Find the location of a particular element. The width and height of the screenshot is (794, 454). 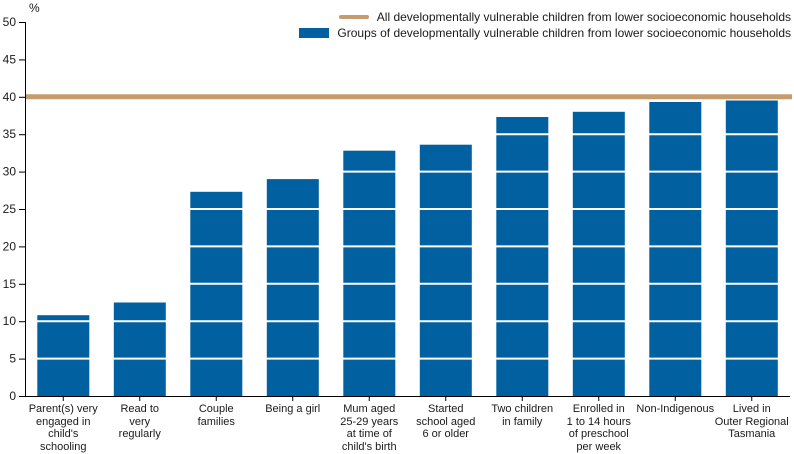

y-tick-label: 20 is located at coordinates (10, 246).